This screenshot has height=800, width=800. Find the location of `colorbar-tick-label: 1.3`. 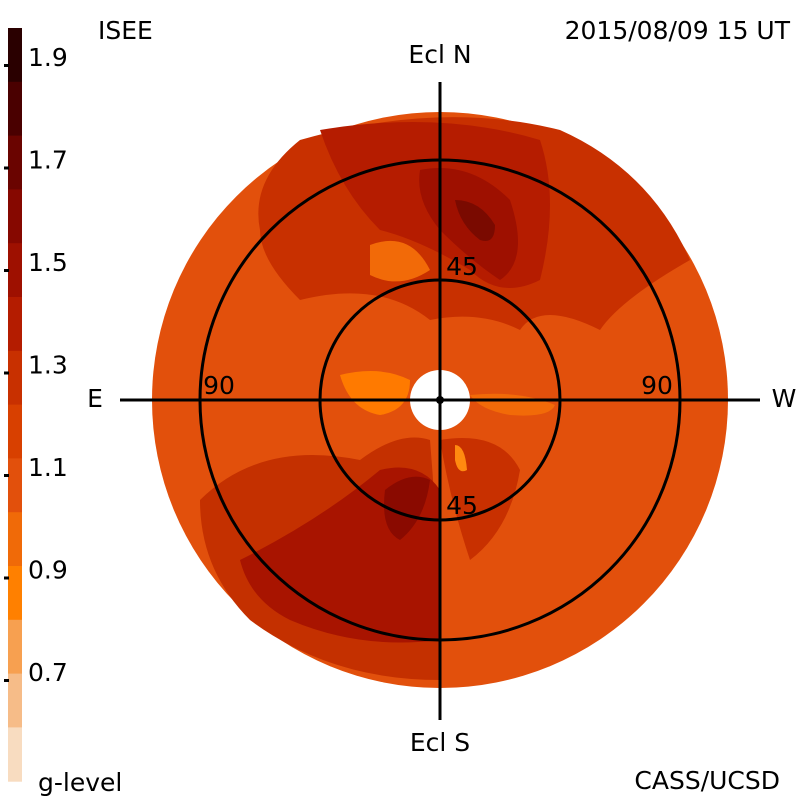

colorbar-tick-label: 1.3 is located at coordinates (48, 365).